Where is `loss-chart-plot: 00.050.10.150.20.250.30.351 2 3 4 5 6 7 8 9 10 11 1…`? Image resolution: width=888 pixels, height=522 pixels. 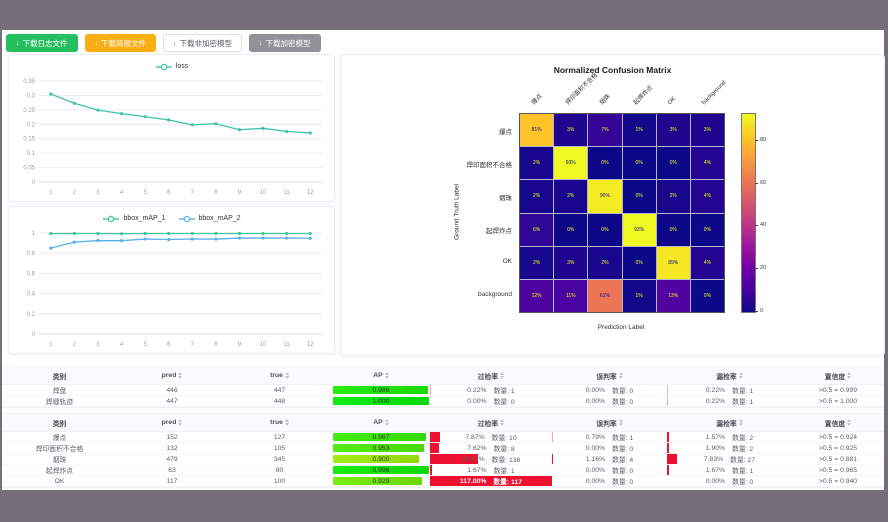 loss-chart-plot: 00.050.10.150.20.250.30.351 2 3 4 5 6 7 8 9 10 11 1… is located at coordinates (172, 137).